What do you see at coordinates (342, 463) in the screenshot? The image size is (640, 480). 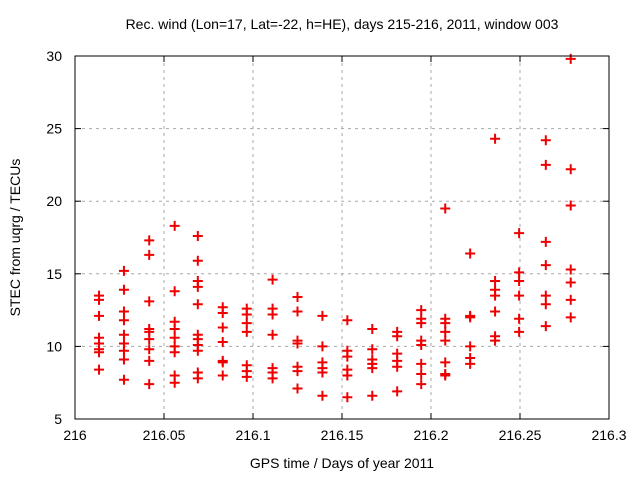 I see `x-axis-label: GPS time / Days of year 2011` at bounding box center [342, 463].